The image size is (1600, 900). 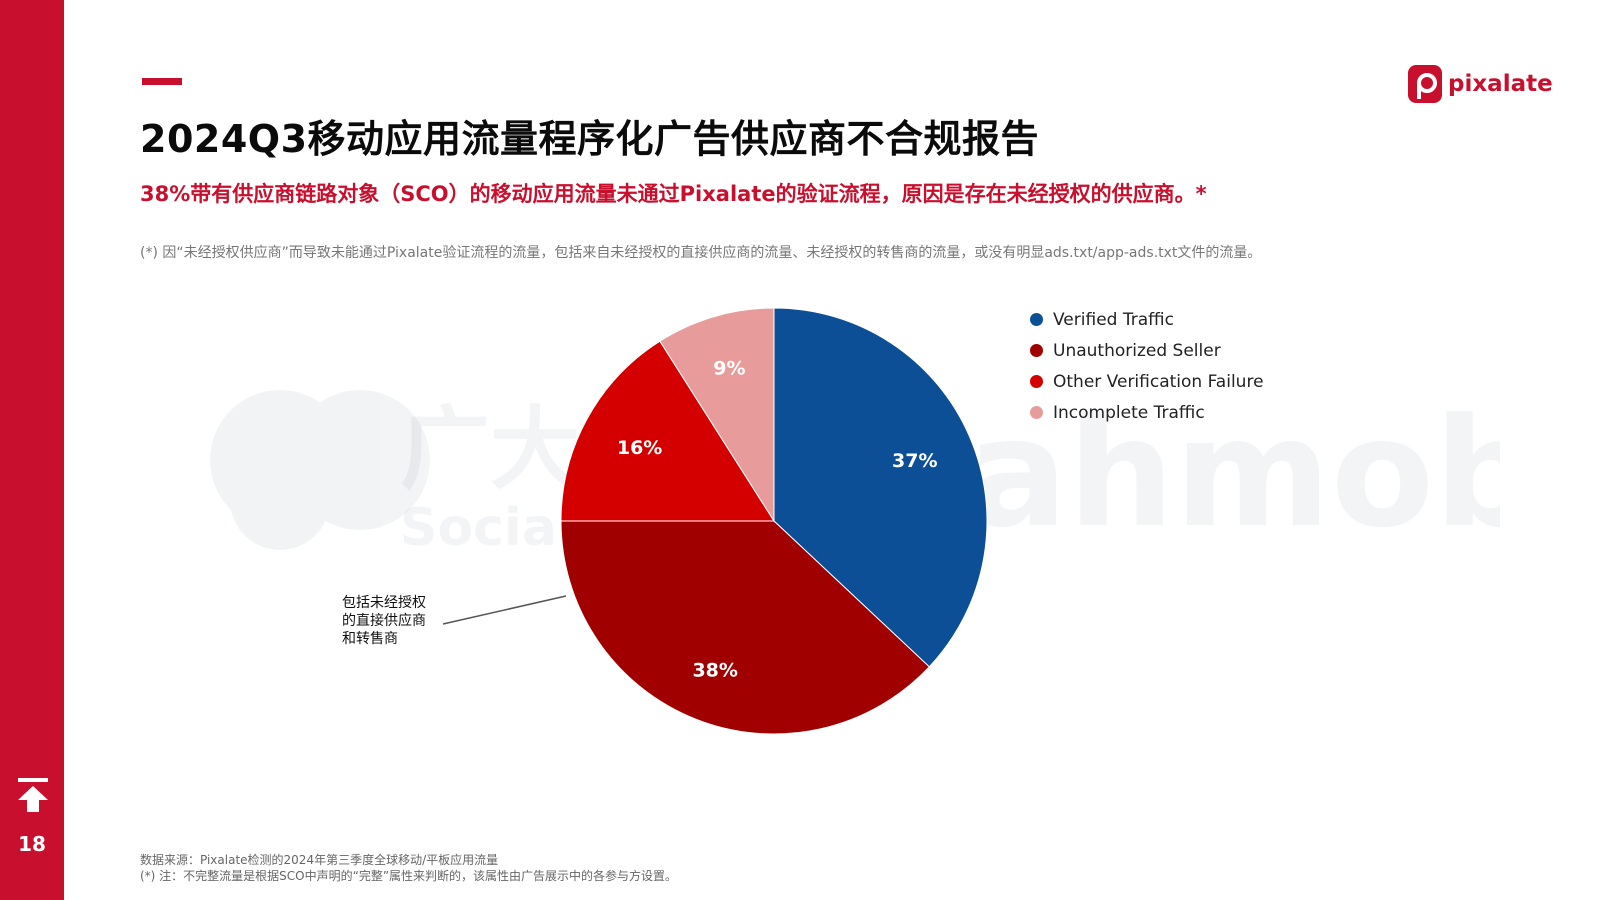 I want to click on callout-label: 包括未经授权 的直接供应商 和转售商, so click(x=384, y=621).